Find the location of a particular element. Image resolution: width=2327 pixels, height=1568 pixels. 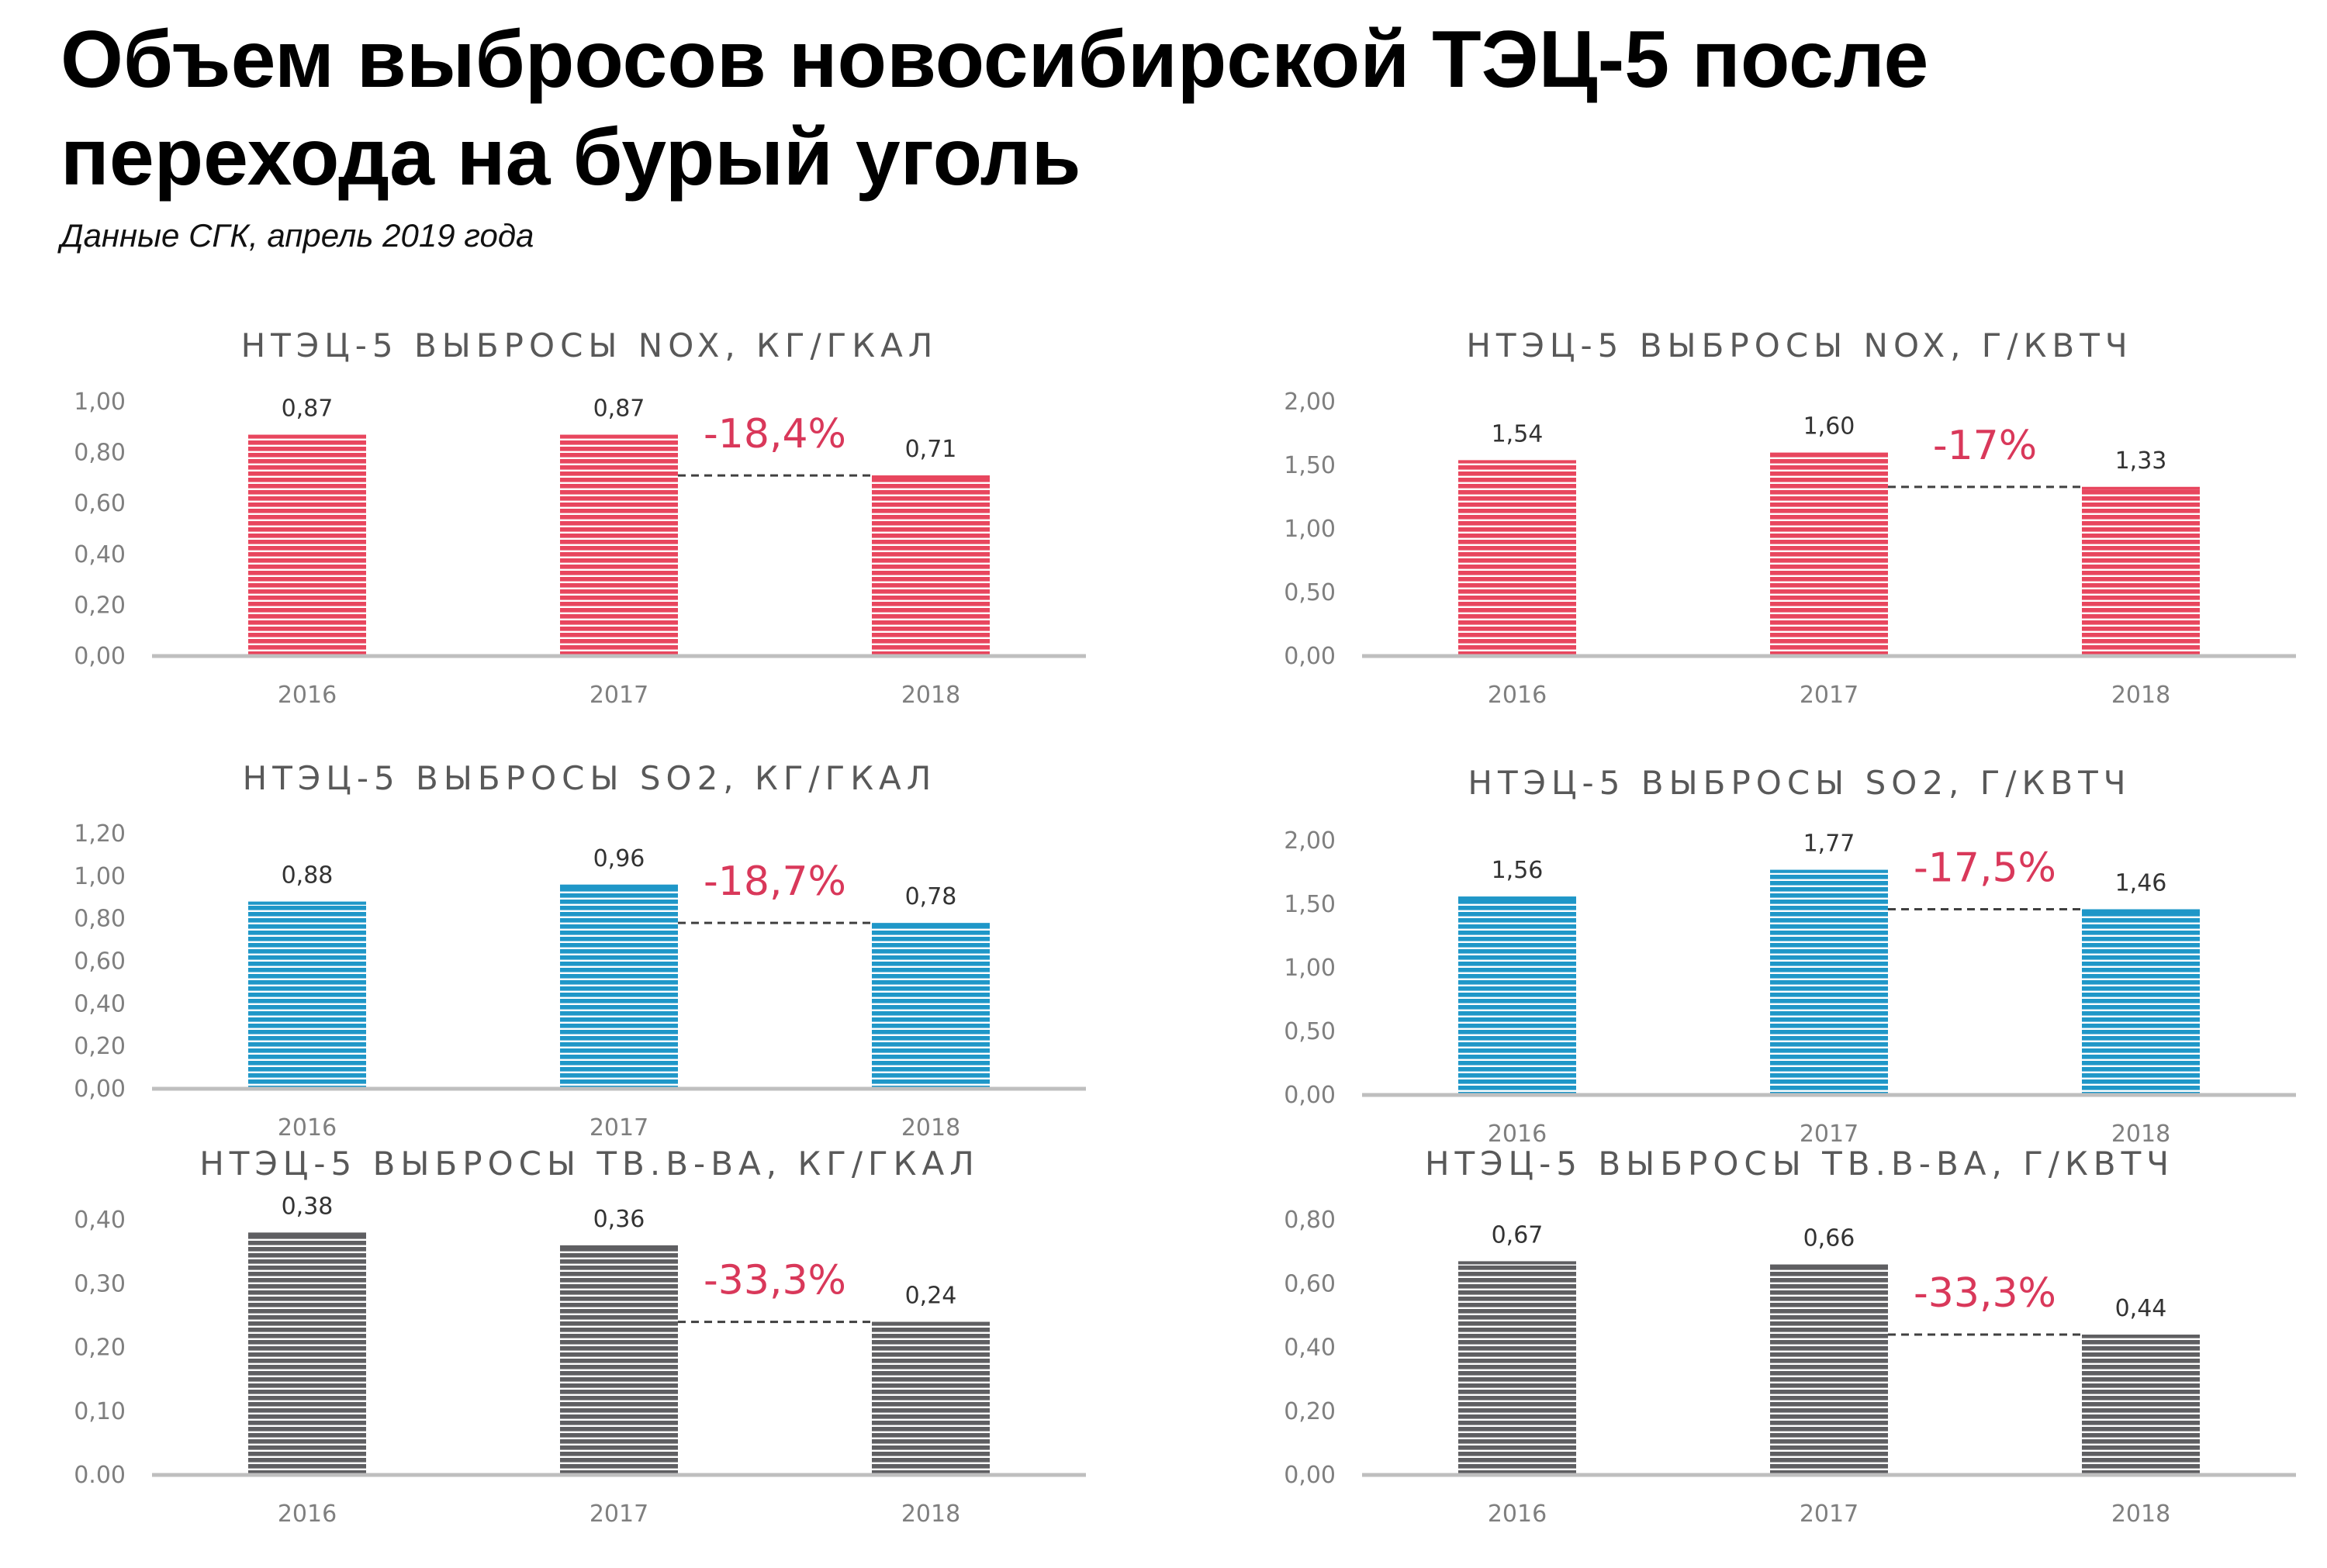

chart-title: НТЭЦ-5 ВЫБРОСЫ SO2, Г/КВТЧ is located at coordinates (1799, 783).